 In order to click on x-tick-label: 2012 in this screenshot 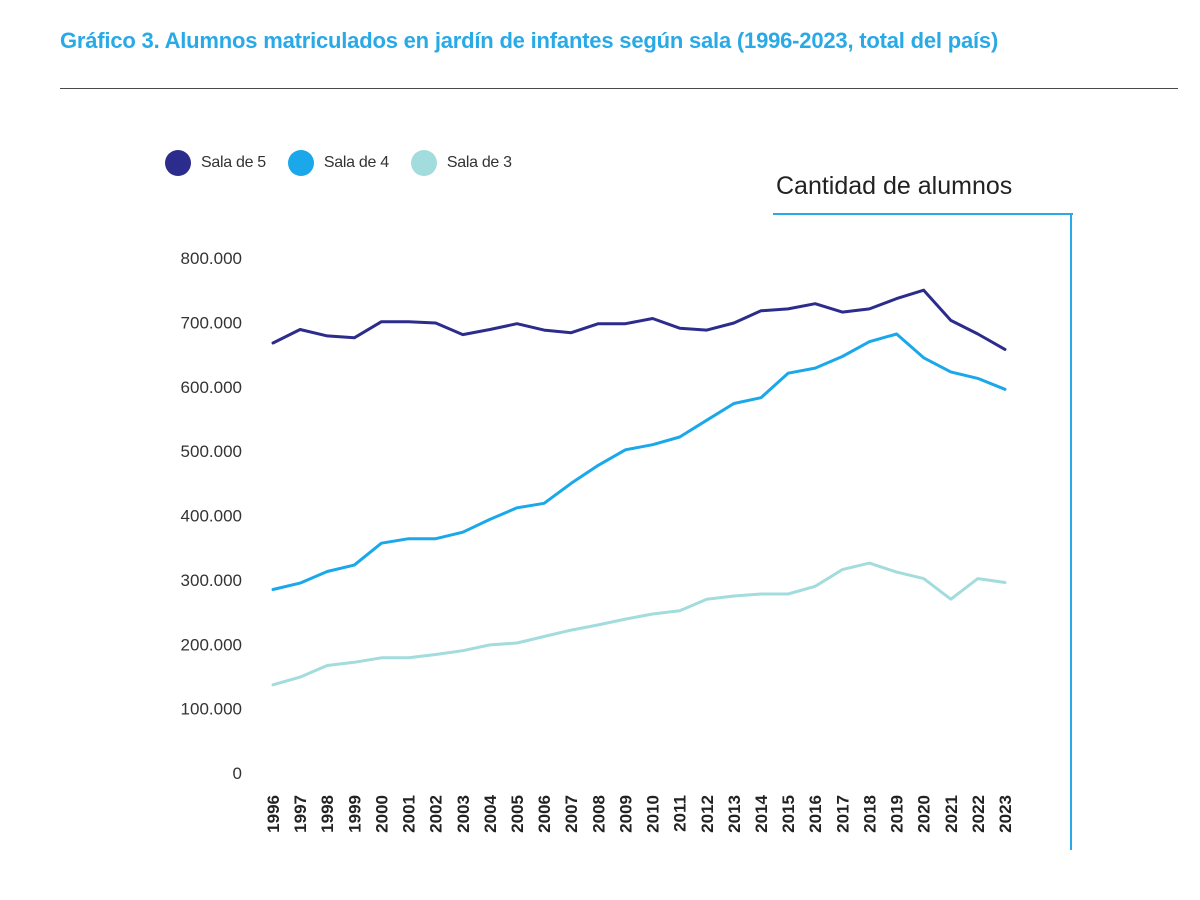, I will do `click(707, 814)`.